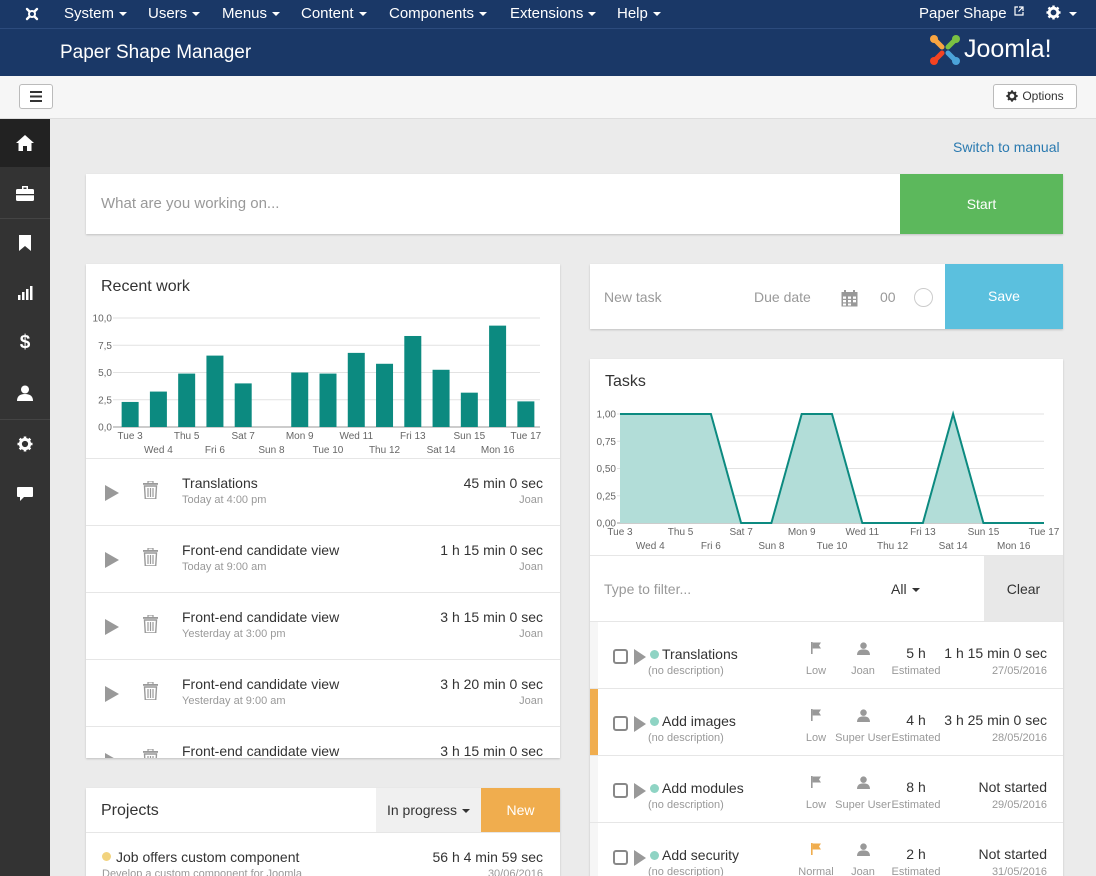 Image resolution: width=1096 pixels, height=876 pixels. What do you see at coordinates (923, 297) in the screenshot?
I see `color-picker` at bounding box center [923, 297].